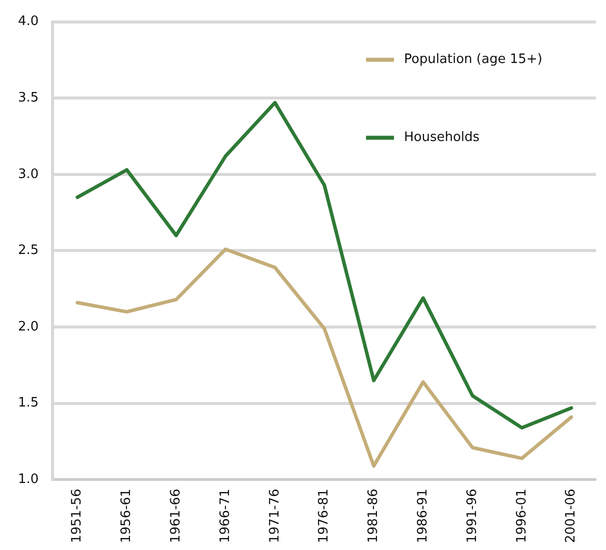 The image size is (606, 550). What do you see at coordinates (28, 326) in the screenshot?
I see `y-tick-label: 2.0` at bounding box center [28, 326].